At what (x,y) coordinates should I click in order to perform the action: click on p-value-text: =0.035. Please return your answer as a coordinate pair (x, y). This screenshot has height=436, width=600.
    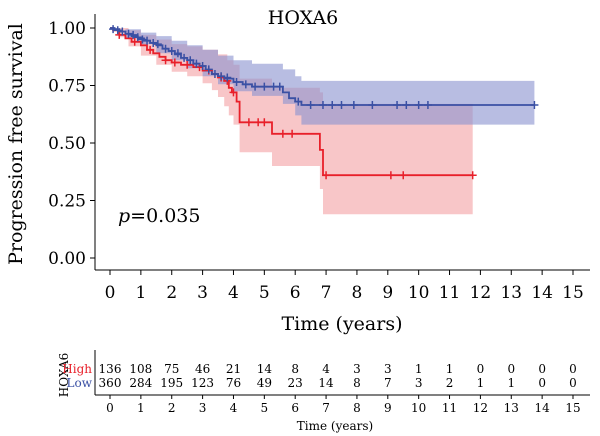
    Looking at the image, I should click on (165, 216).